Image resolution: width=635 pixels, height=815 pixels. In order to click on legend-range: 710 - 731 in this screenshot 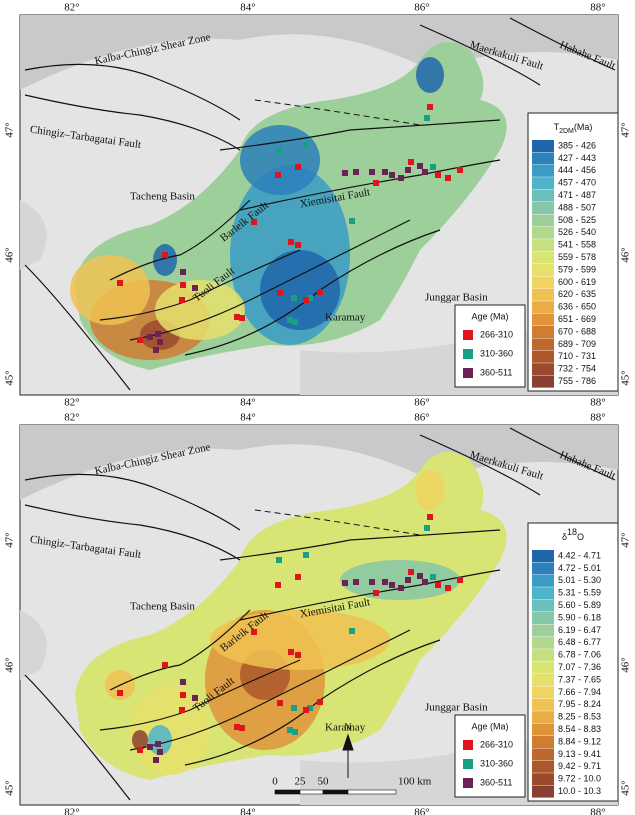, I will do `click(577, 356)`.